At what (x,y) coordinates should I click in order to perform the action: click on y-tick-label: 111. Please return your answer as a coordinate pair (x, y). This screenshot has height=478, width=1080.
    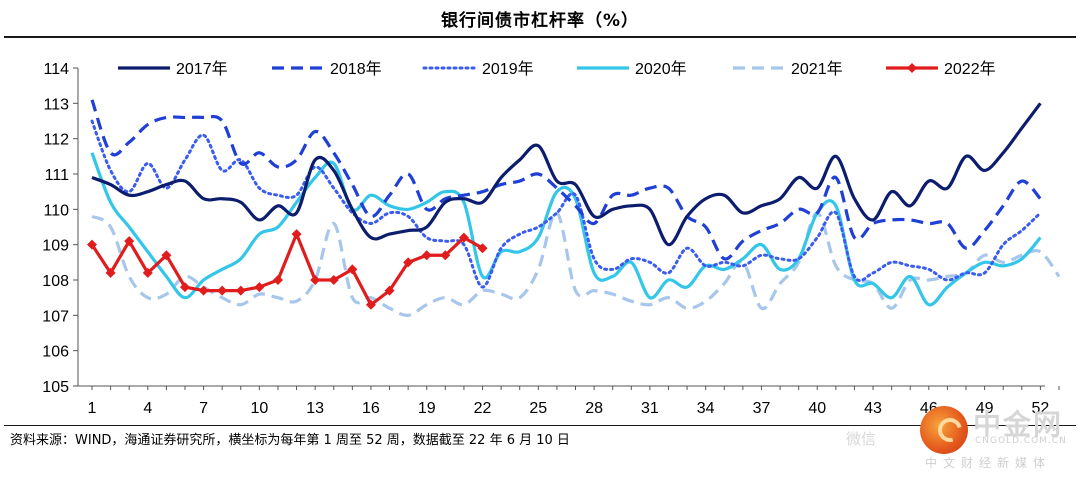
    Looking at the image, I should click on (57, 175).